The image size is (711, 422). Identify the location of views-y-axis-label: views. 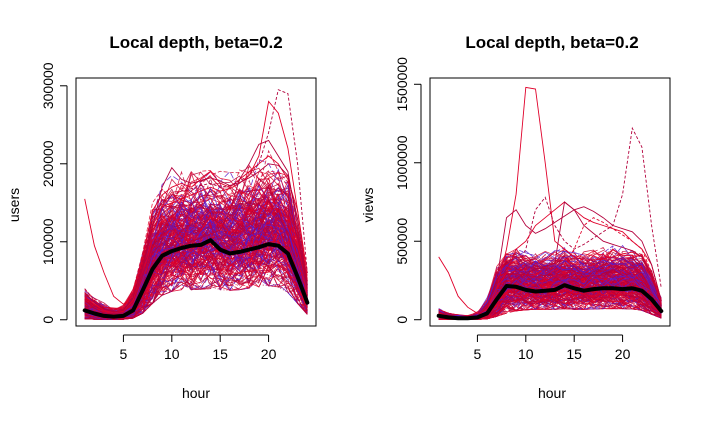
(368, 204).